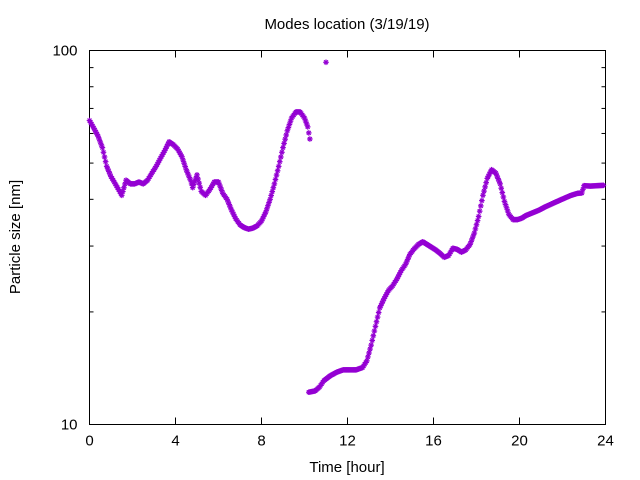  Describe the element at coordinates (346, 24) in the screenshot. I see `chart-title: Modes location (3/19/19)` at that location.